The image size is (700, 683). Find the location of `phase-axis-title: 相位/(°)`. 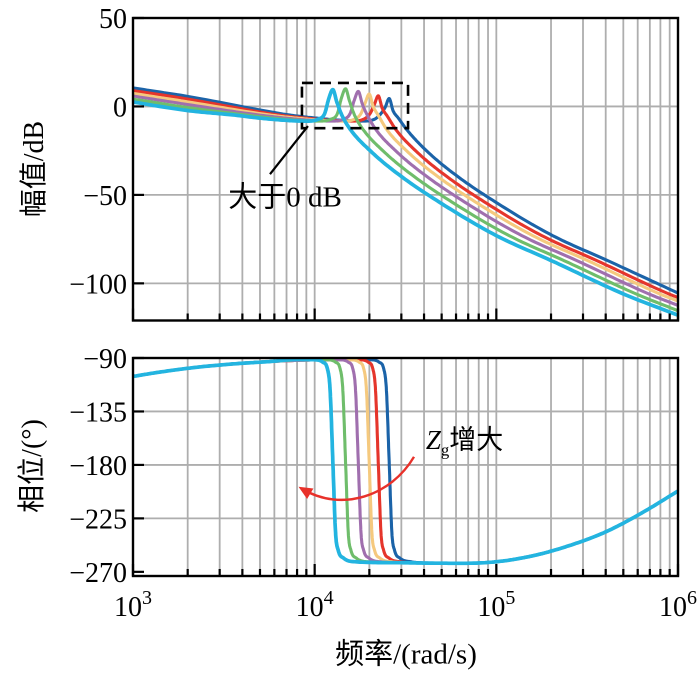

phase-axis-title: 相位/(°) is located at coordinates (32, 466).